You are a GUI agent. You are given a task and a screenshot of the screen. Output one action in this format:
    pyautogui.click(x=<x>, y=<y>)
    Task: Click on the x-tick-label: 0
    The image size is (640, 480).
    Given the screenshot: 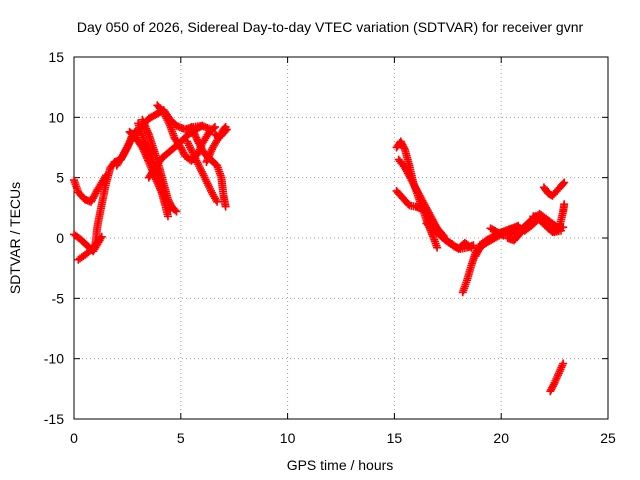 What is the action you would take?
    pyautogui.click(x=74, y=438)
    